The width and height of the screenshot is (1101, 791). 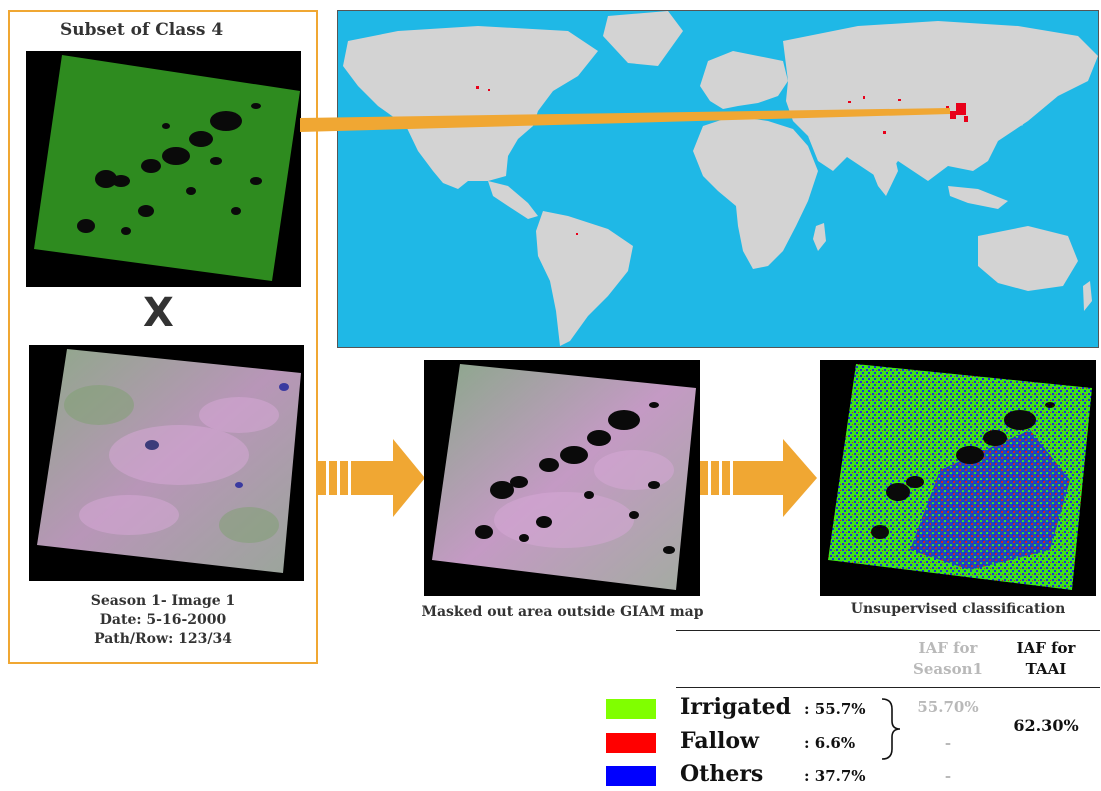 What do you see at coordinates (830, 743) in the screenshot?
I see `fallow-percent: : 6.6%` at bounding box center [830, 743].